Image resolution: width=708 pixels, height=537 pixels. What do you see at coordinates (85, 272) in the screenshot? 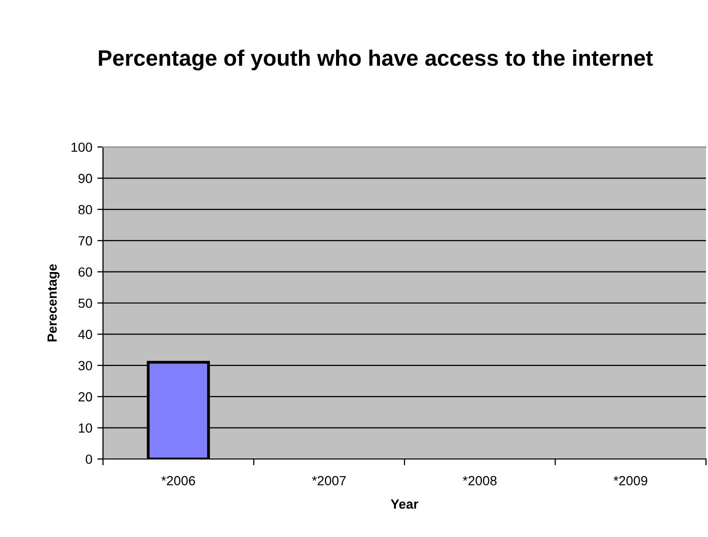
I see `y-tick-label: 60` at bounding box center [85, 272].